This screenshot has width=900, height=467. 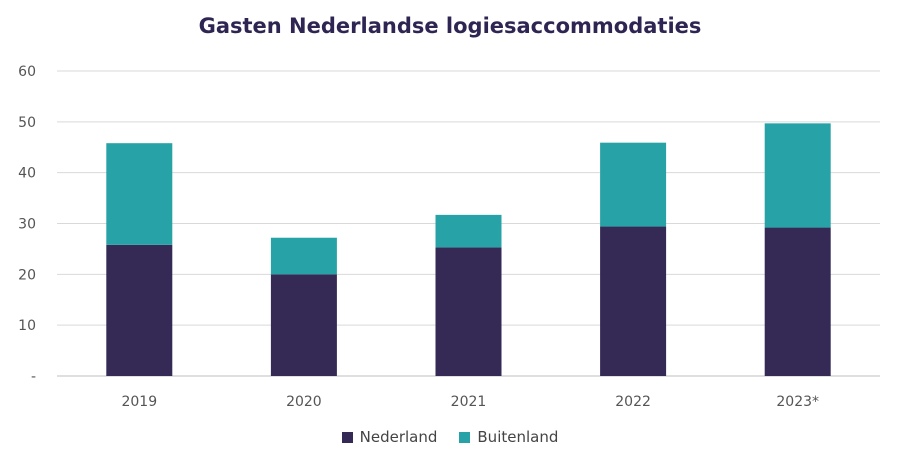 I want to click on legend-item-buitenland: Buitenland, so click(x=508, y=437).